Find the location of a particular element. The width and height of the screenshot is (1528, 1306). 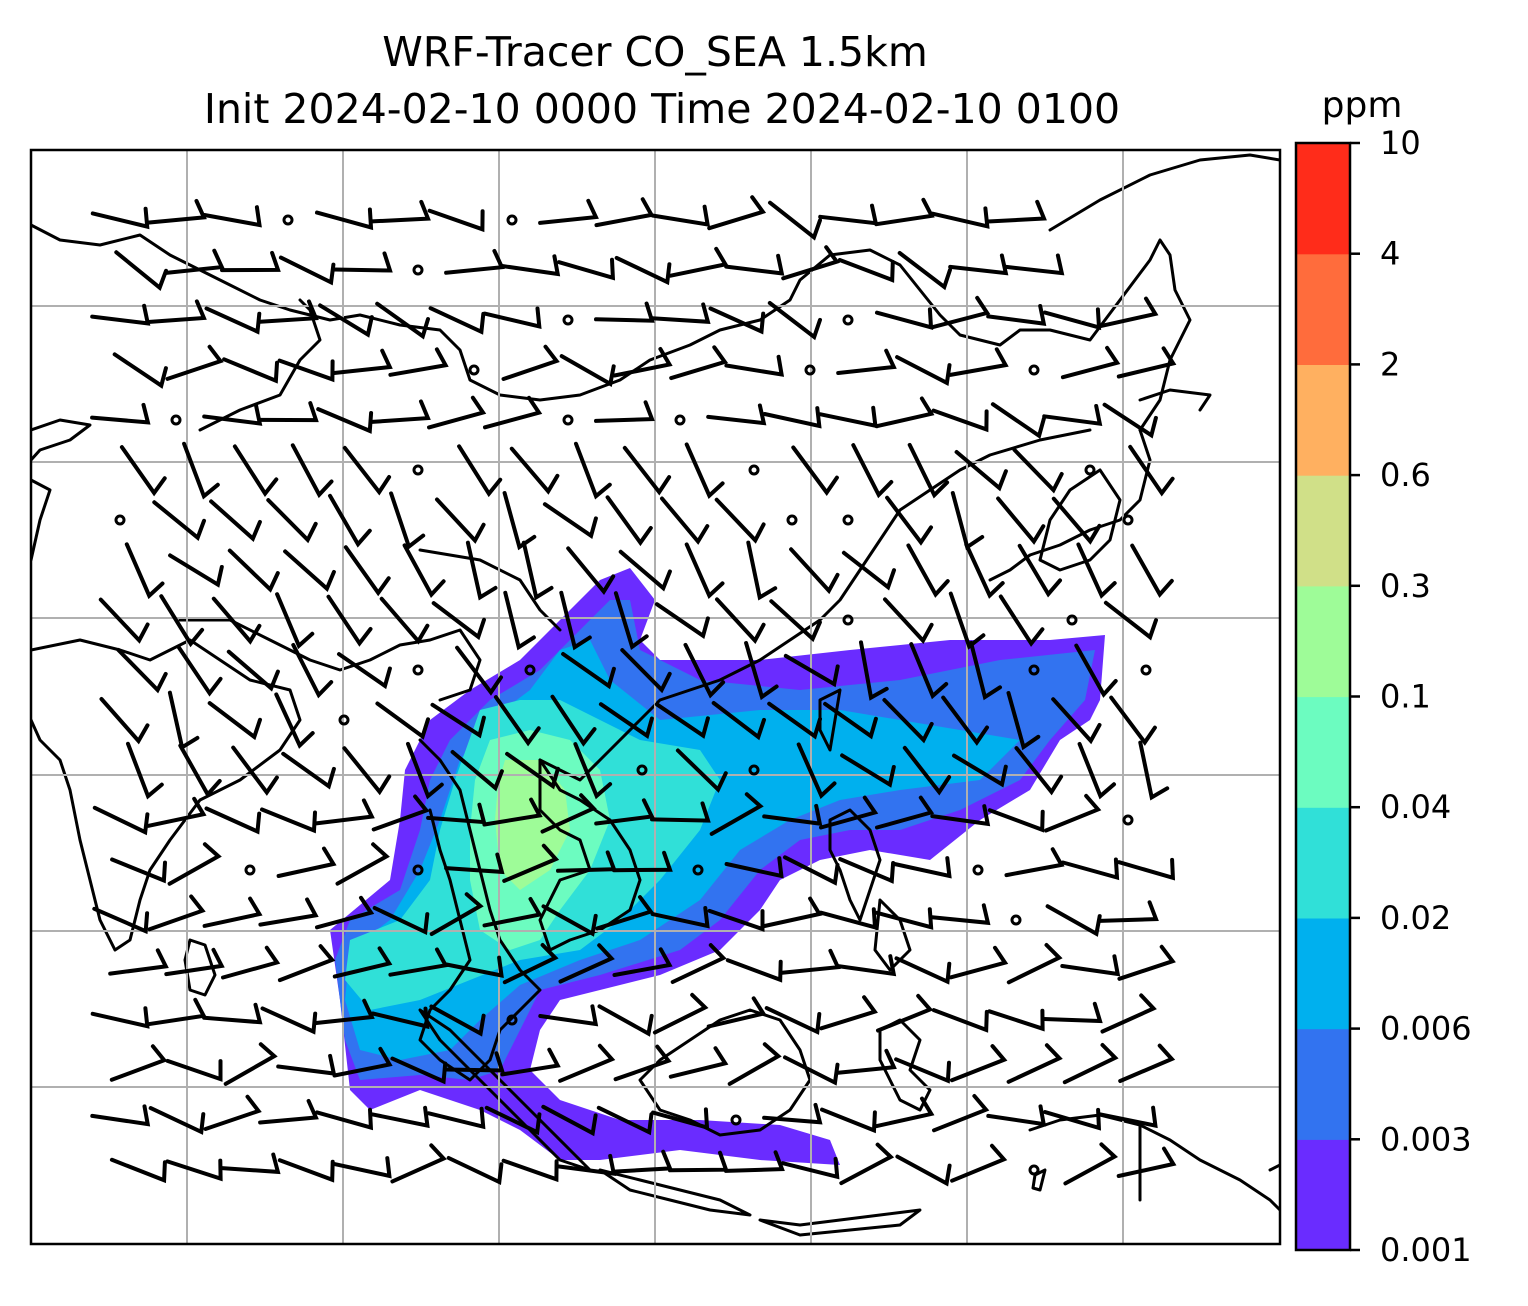

colorbar-tick-label: 0.1 is located at coordinates (1405, 697).